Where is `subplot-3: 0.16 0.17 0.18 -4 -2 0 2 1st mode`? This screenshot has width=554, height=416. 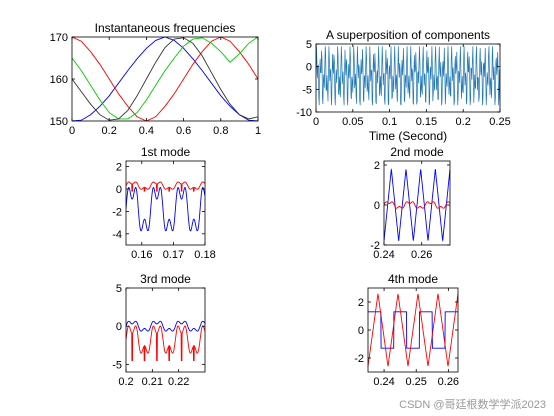
subplot-3: 0.16 0.17 0.18 -4 -2 0 2 1st mode is located at coordinates (163, 203).